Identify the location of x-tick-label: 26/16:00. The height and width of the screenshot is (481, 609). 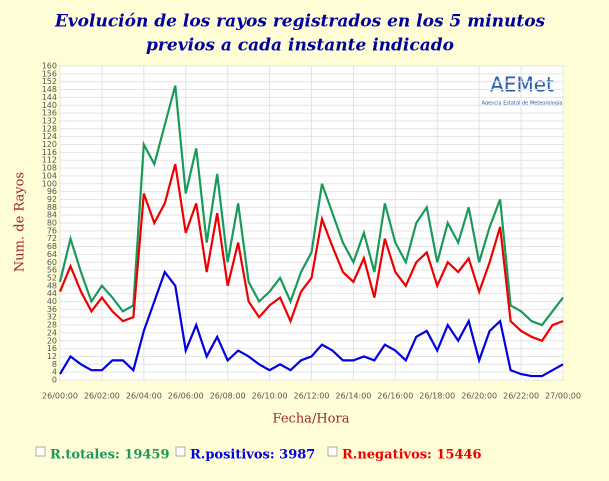
(395, 396).